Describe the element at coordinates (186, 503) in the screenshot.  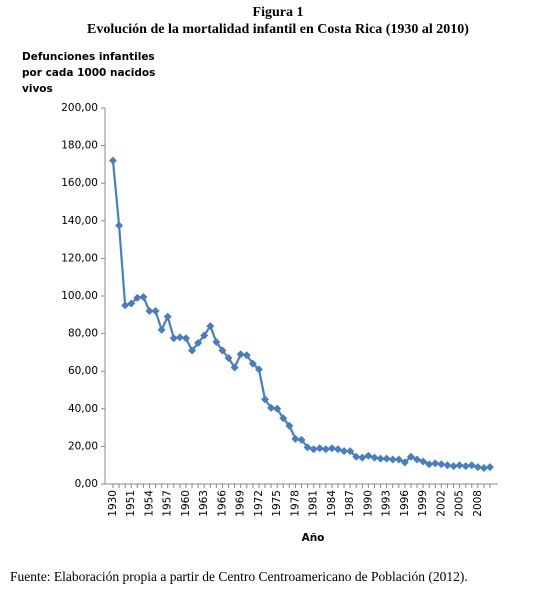
I see `x-tick-label: 1960` at that location.